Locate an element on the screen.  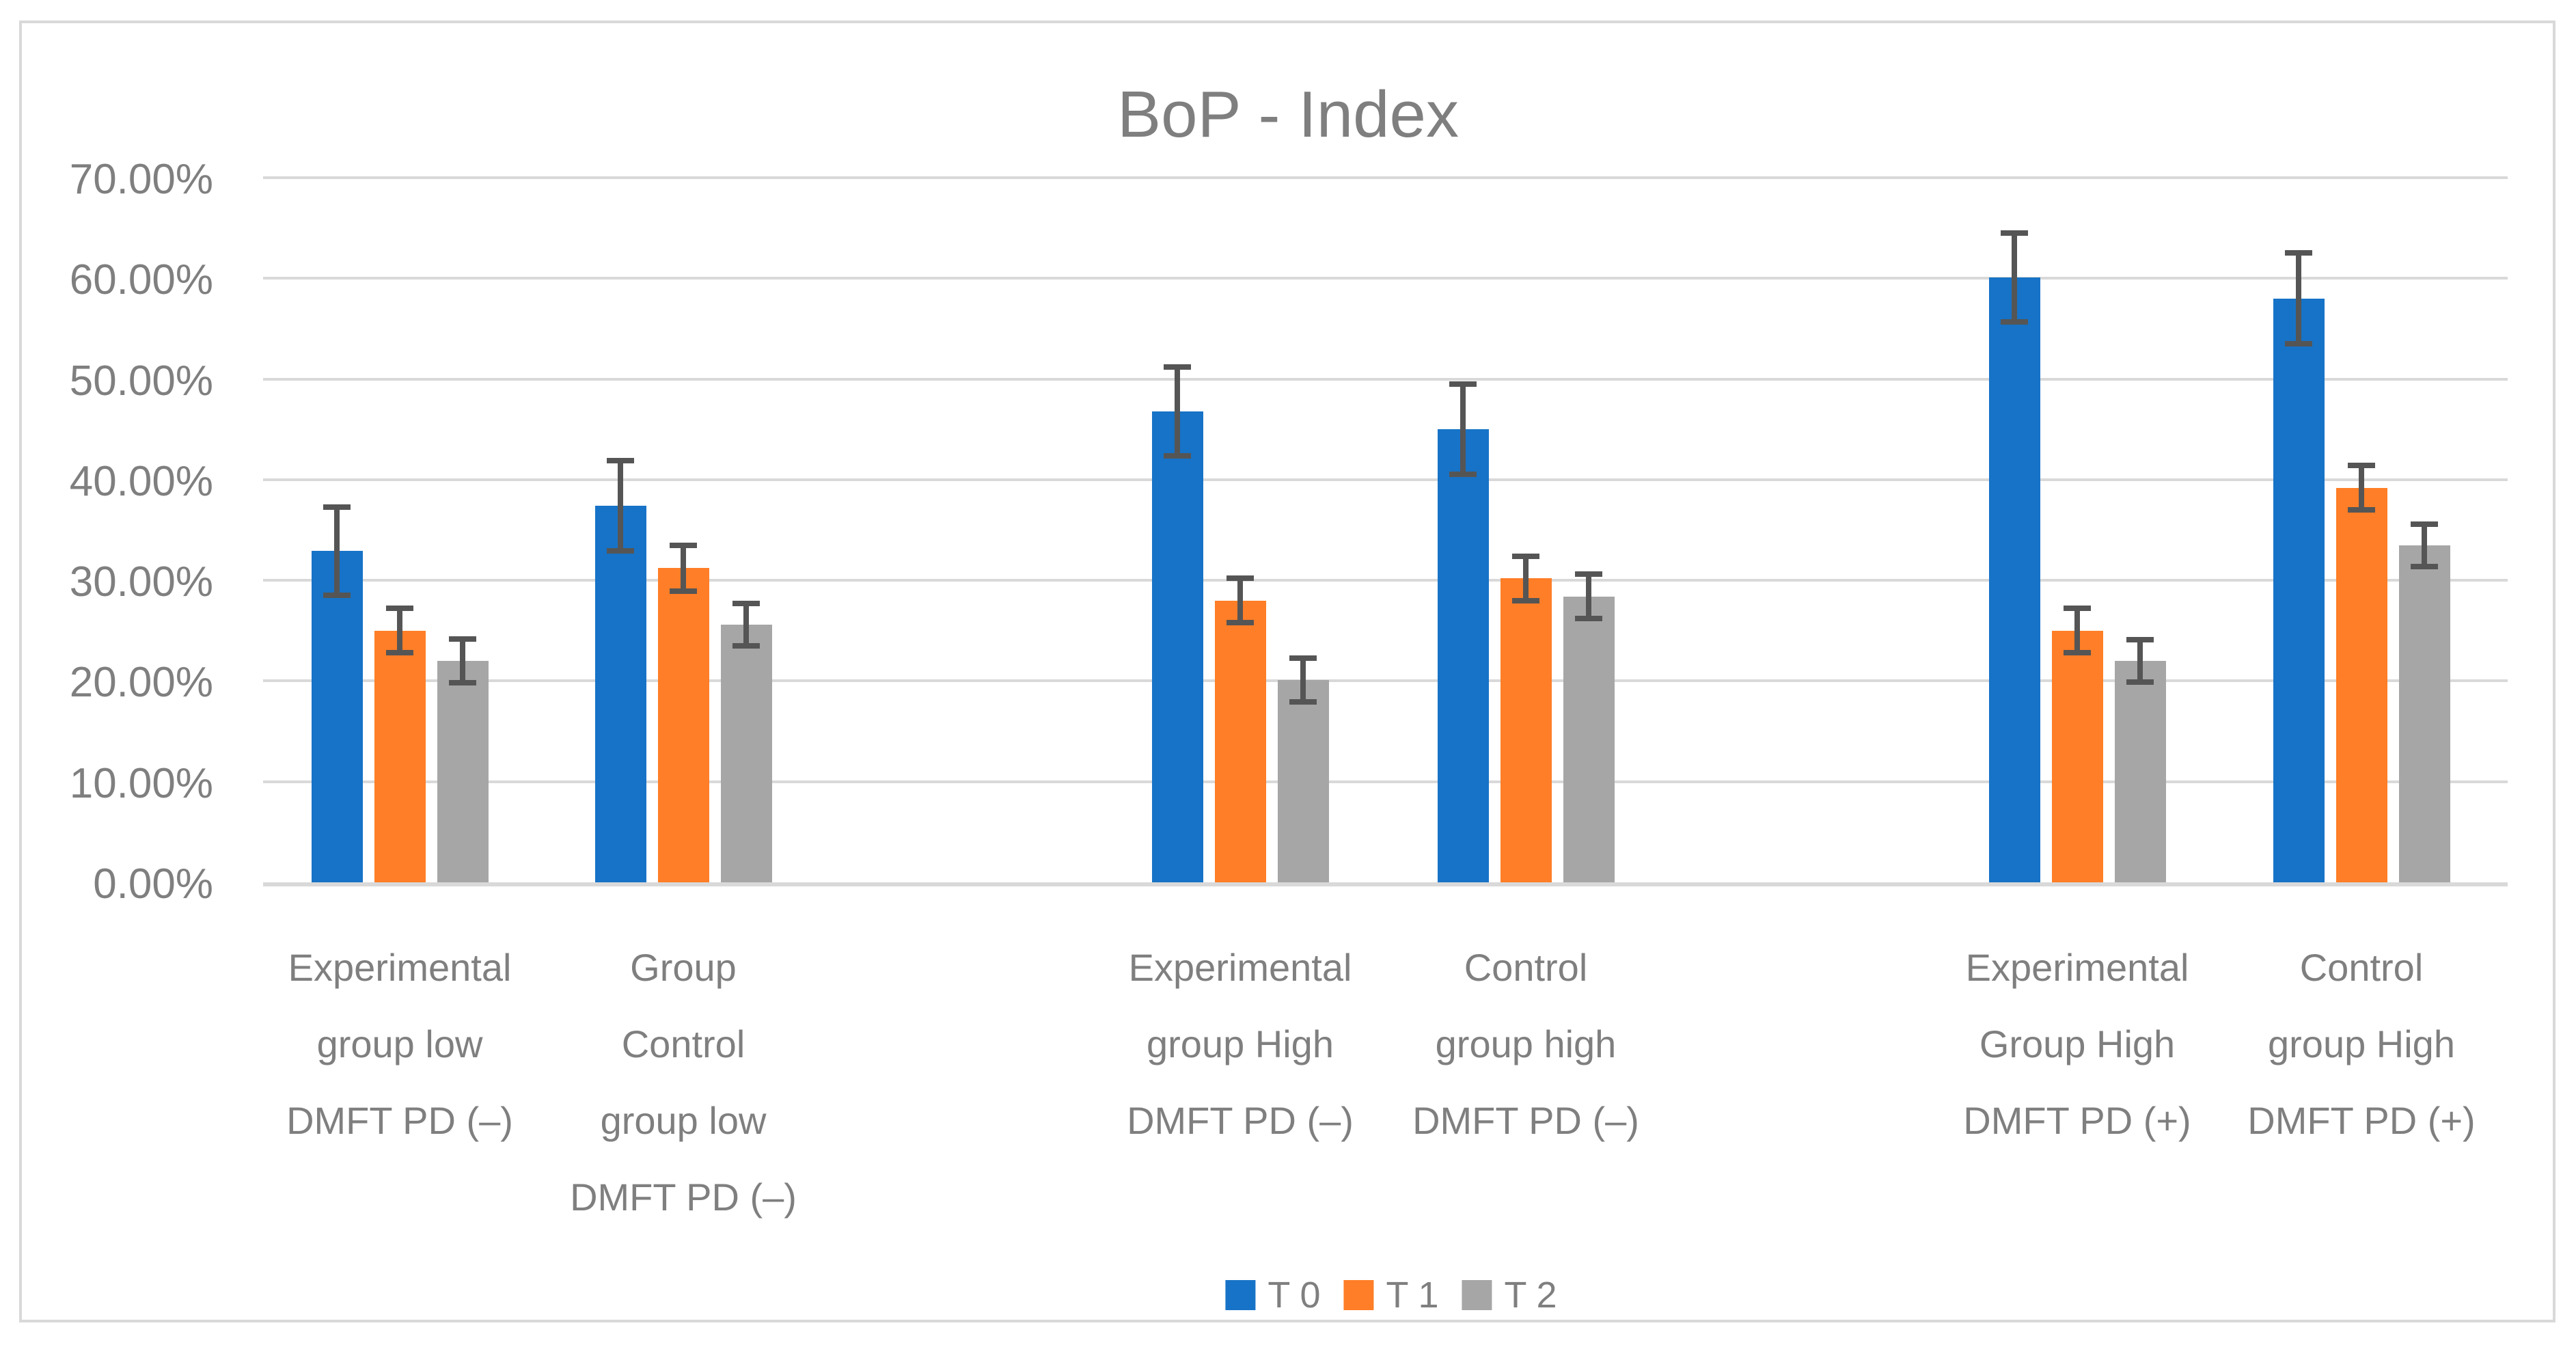
bar-t1-group4 is located at coordinates (1526, 730).